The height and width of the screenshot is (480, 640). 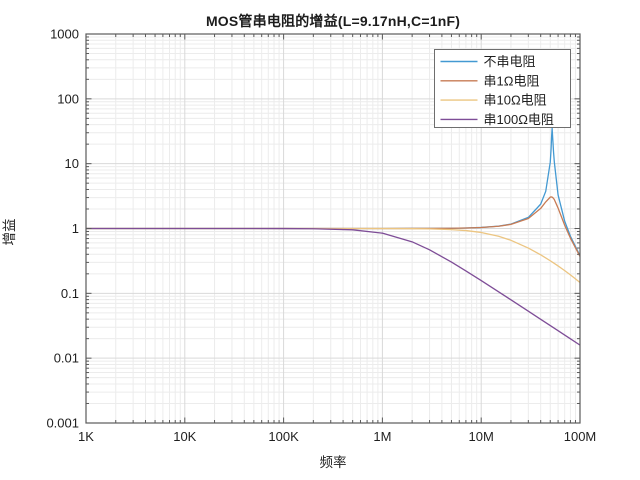 What do you see at coordinates (64, 34) in the screenshot?
I see `y-tick-label: 1000` at bounding box center [64, 34].